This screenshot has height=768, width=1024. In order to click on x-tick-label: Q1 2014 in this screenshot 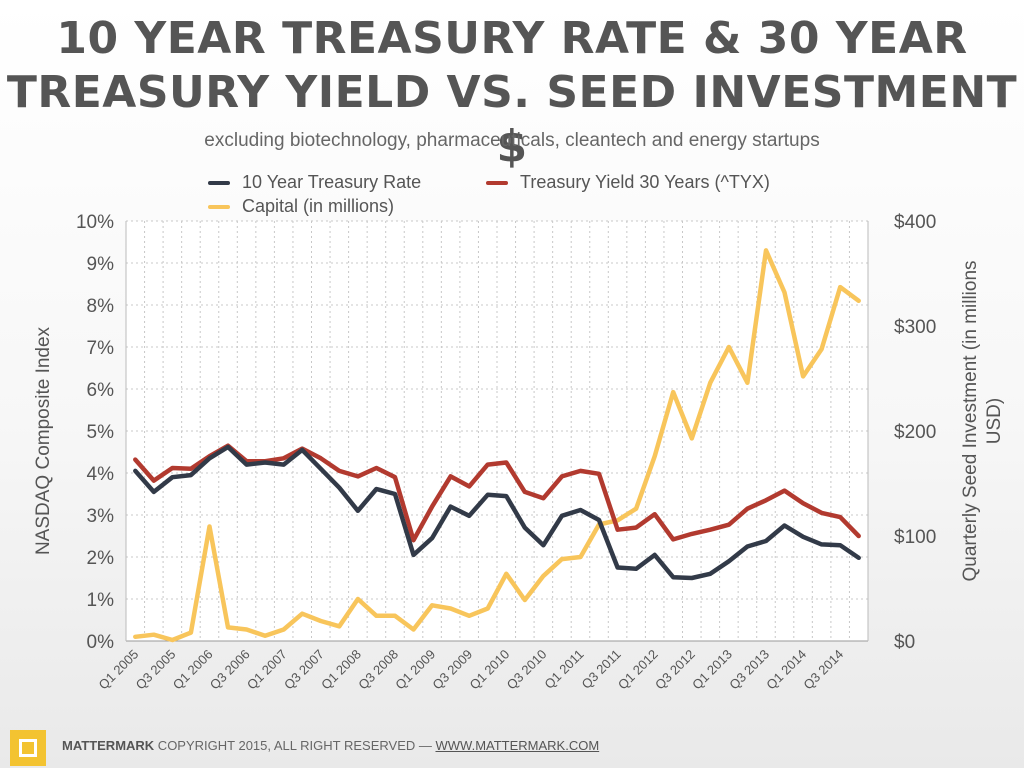, I will do `click(786, 670)`.